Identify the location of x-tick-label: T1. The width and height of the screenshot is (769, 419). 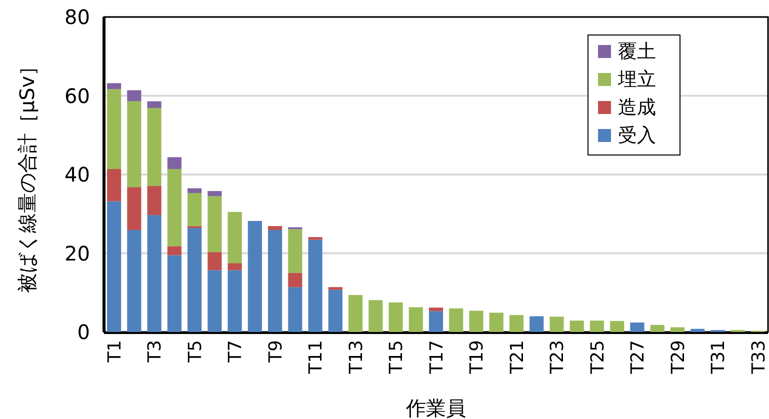
(115, 352).